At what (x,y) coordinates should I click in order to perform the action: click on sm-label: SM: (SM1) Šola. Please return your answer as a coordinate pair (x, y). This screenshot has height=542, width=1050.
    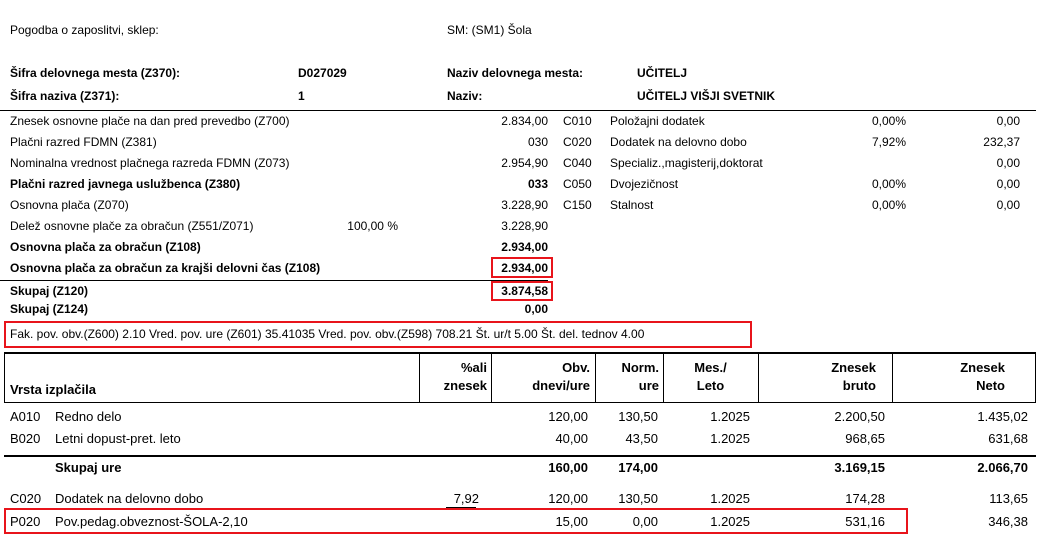
    Looking at the image, I should click on (489, 30).